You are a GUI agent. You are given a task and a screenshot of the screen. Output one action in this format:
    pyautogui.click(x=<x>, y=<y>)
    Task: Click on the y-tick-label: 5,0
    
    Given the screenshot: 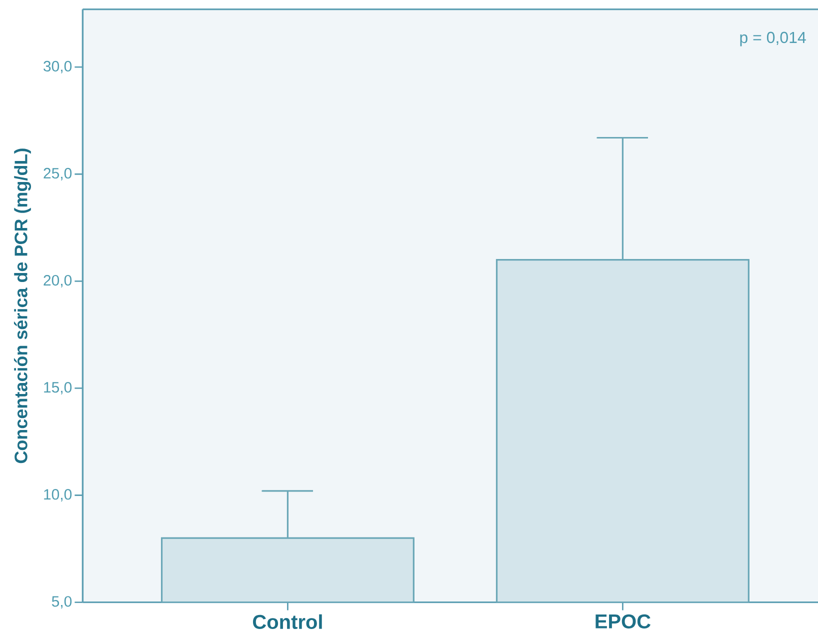 What is the action you would take?
    pyautogui.click(x=62, y=602)
    